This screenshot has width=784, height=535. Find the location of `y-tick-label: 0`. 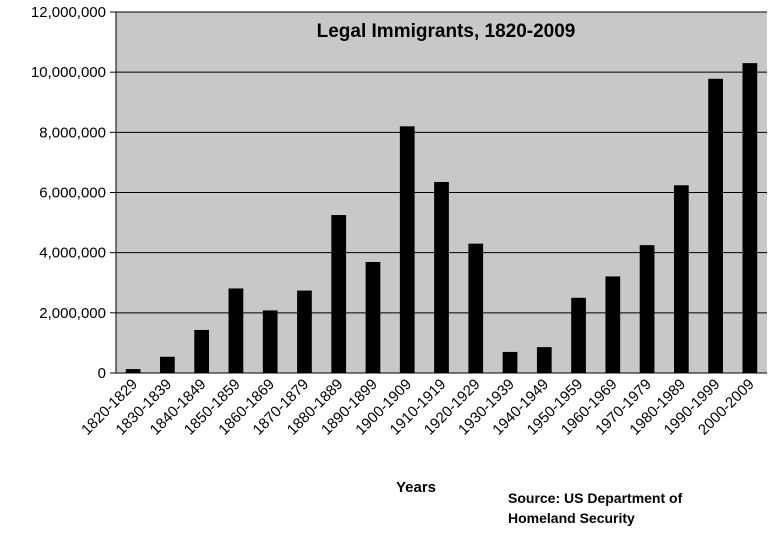

y-tick-label: 0 is located at coordinates (102, 373).